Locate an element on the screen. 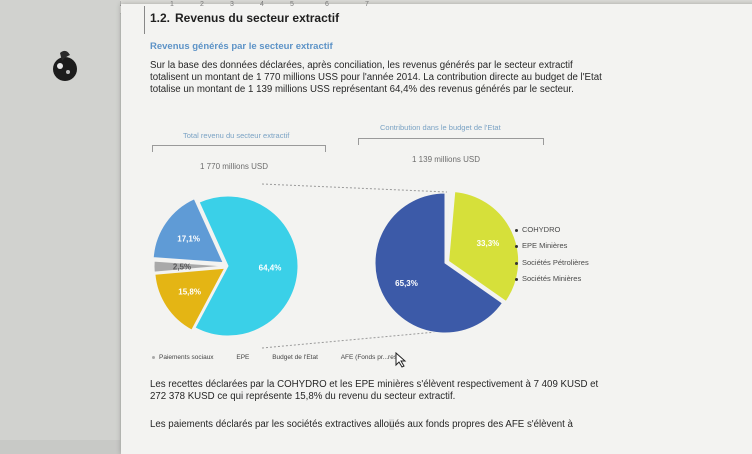  legend-item: EPE Minières is located at coordinates (545, 245).